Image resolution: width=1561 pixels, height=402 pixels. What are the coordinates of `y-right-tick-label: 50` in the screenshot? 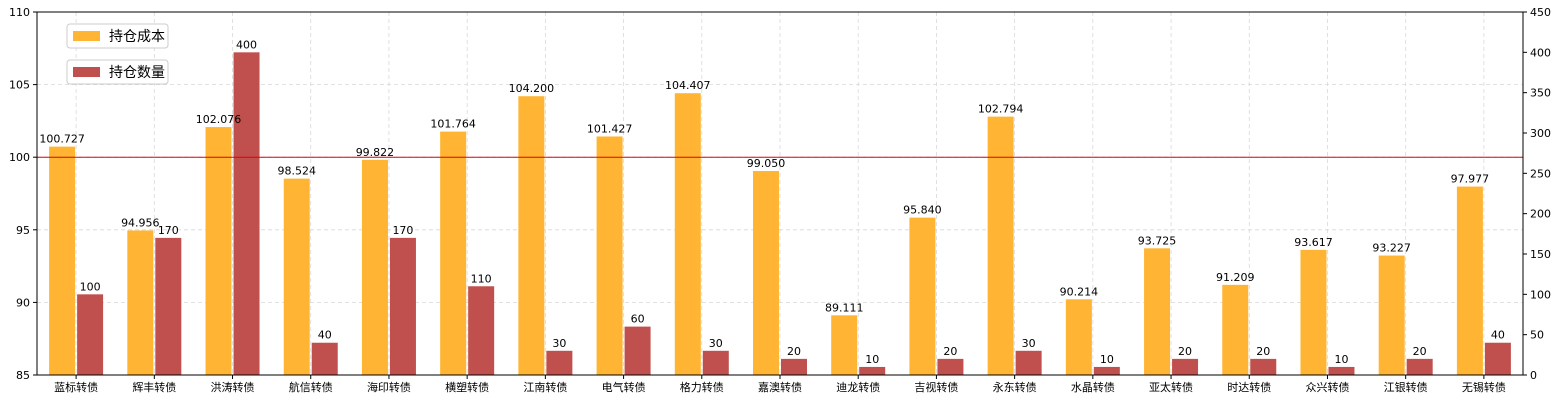 It's located at (1537, 335).